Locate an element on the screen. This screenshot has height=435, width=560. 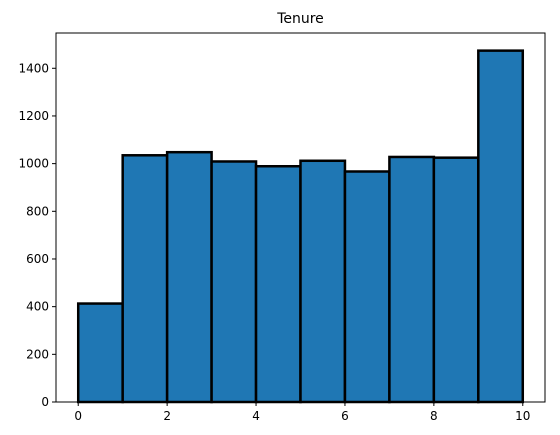
x-tick-label: 6 is located at coordinates (345, 416).